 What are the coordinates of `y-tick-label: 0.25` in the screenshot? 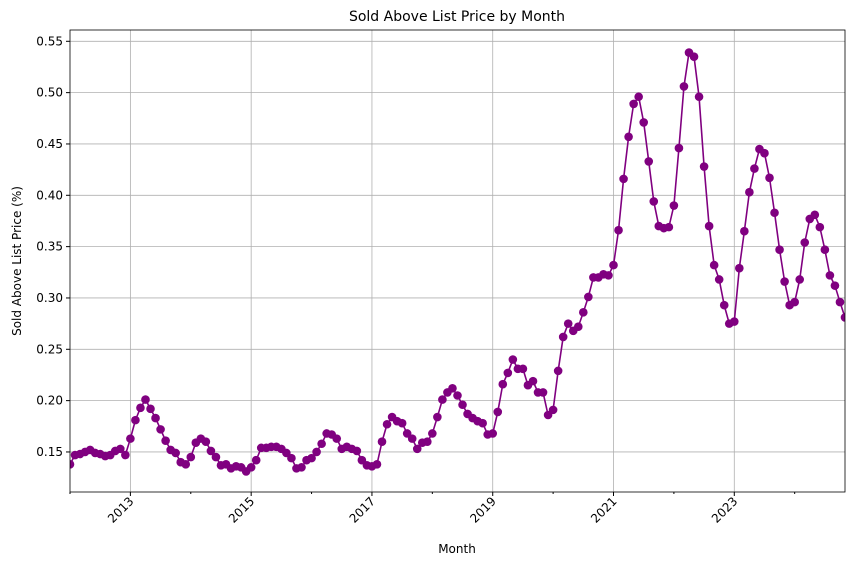 It's located at (49, 349).